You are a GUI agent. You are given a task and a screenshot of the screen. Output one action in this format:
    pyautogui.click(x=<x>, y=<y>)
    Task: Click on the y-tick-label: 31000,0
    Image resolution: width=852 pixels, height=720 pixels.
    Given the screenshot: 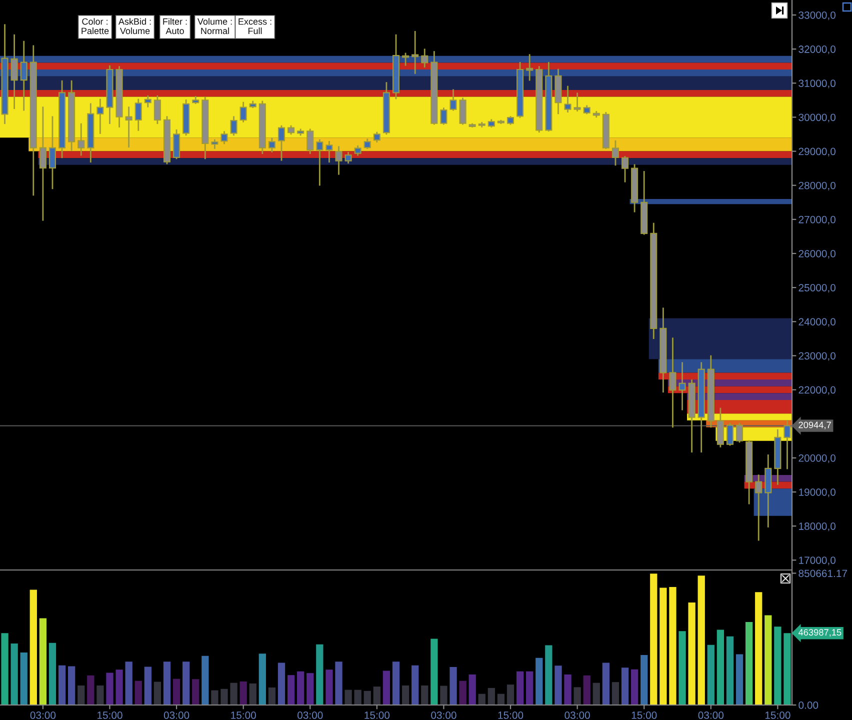 What is the action you would take?
    pyautogui.click(x=817, y=84)
    